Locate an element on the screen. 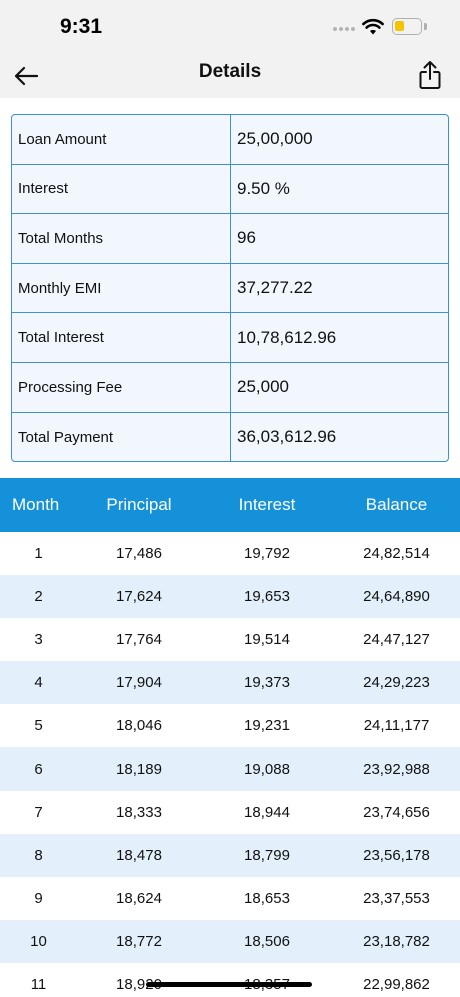  cell-interest: 18,653 is located at coordinates (267, 898).